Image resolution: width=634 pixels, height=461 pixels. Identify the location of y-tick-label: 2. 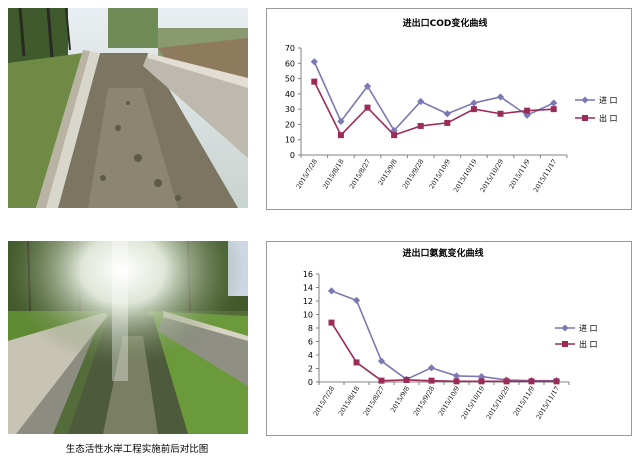
(310, 369).